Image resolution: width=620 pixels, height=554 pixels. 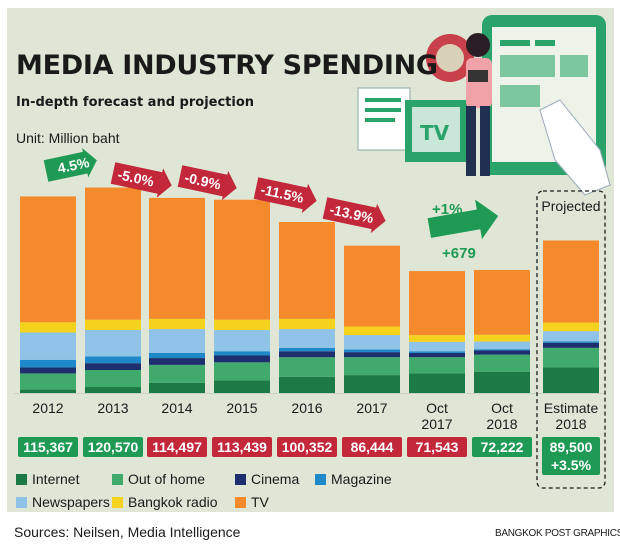 What do you see at coordinates (48, 447) in the screenshot?
I see `total-value-label: 115,367` at bounding box center [48, 447].